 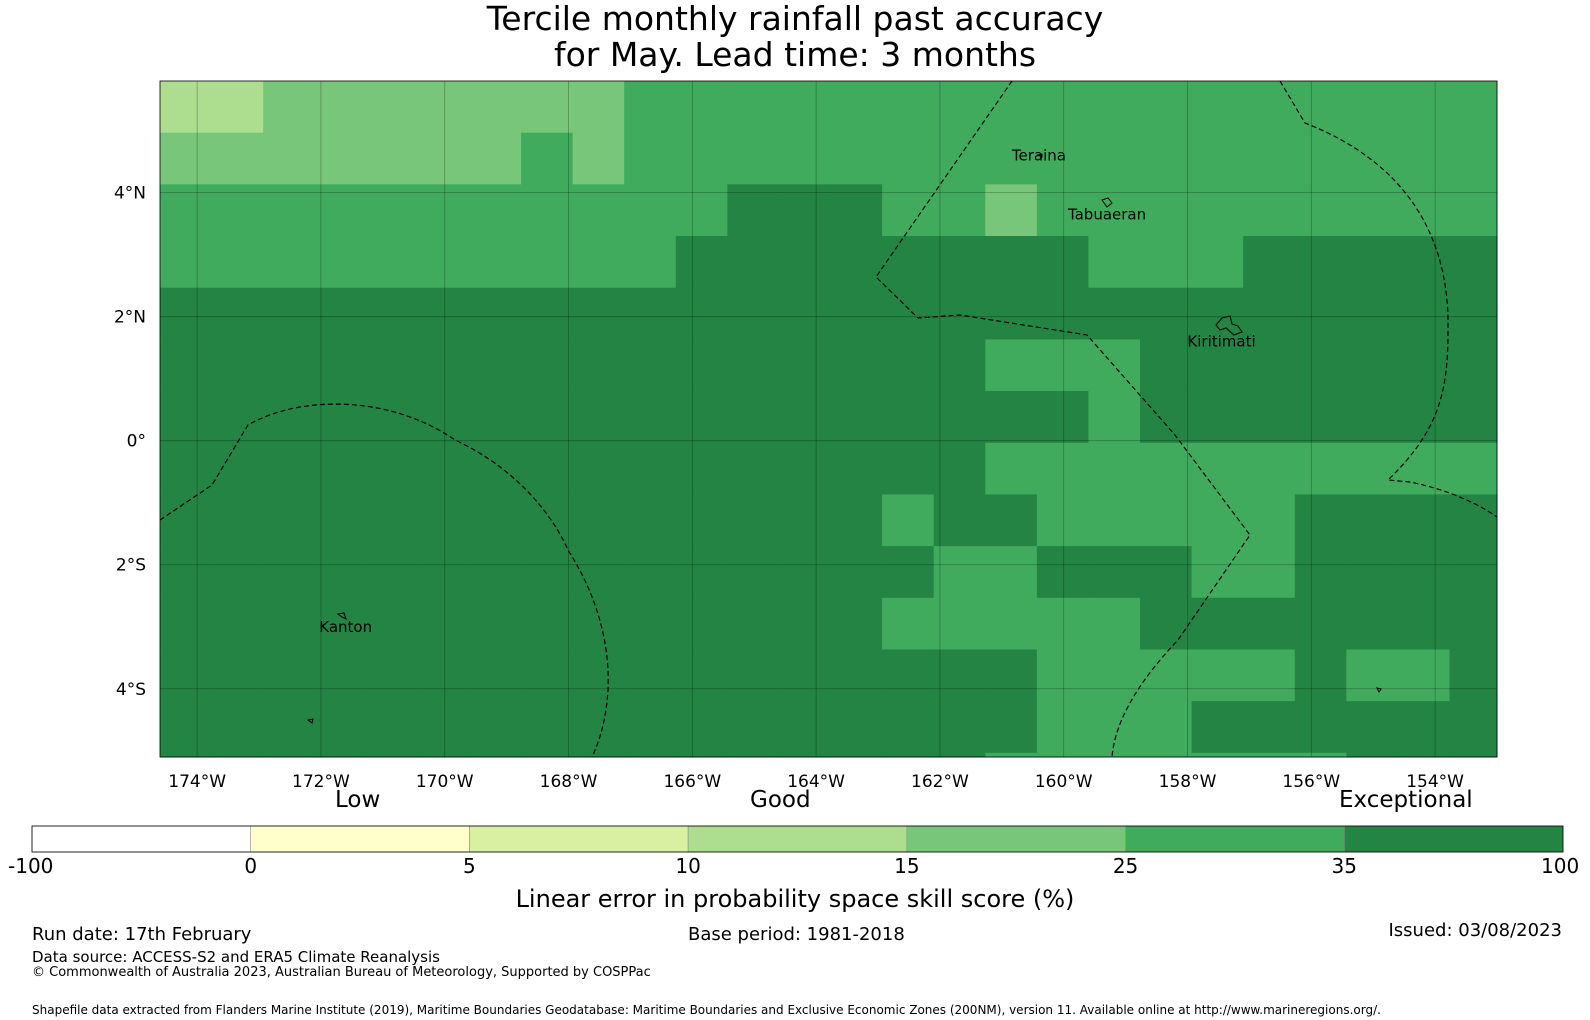 What do you see at coordinates (907, 866) in the screenshot?
I see `colorbar-tick-label: 15` at bounding box center [907, 866].